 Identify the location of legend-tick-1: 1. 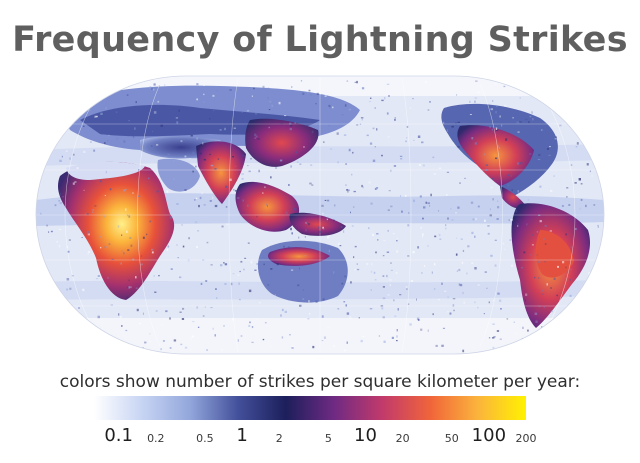
(242, 435).